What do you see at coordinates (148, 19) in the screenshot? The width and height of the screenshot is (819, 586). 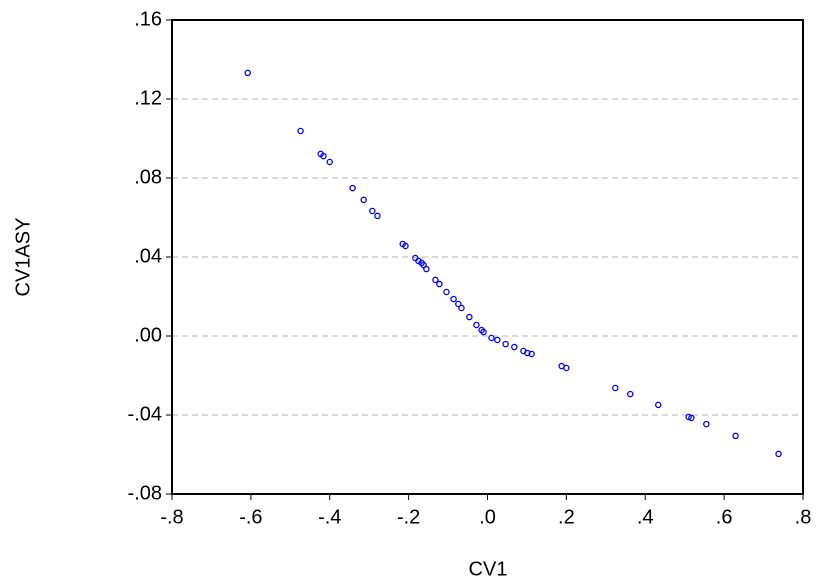 I see `y-tick-label: .16` at bounding box center [148, 19].